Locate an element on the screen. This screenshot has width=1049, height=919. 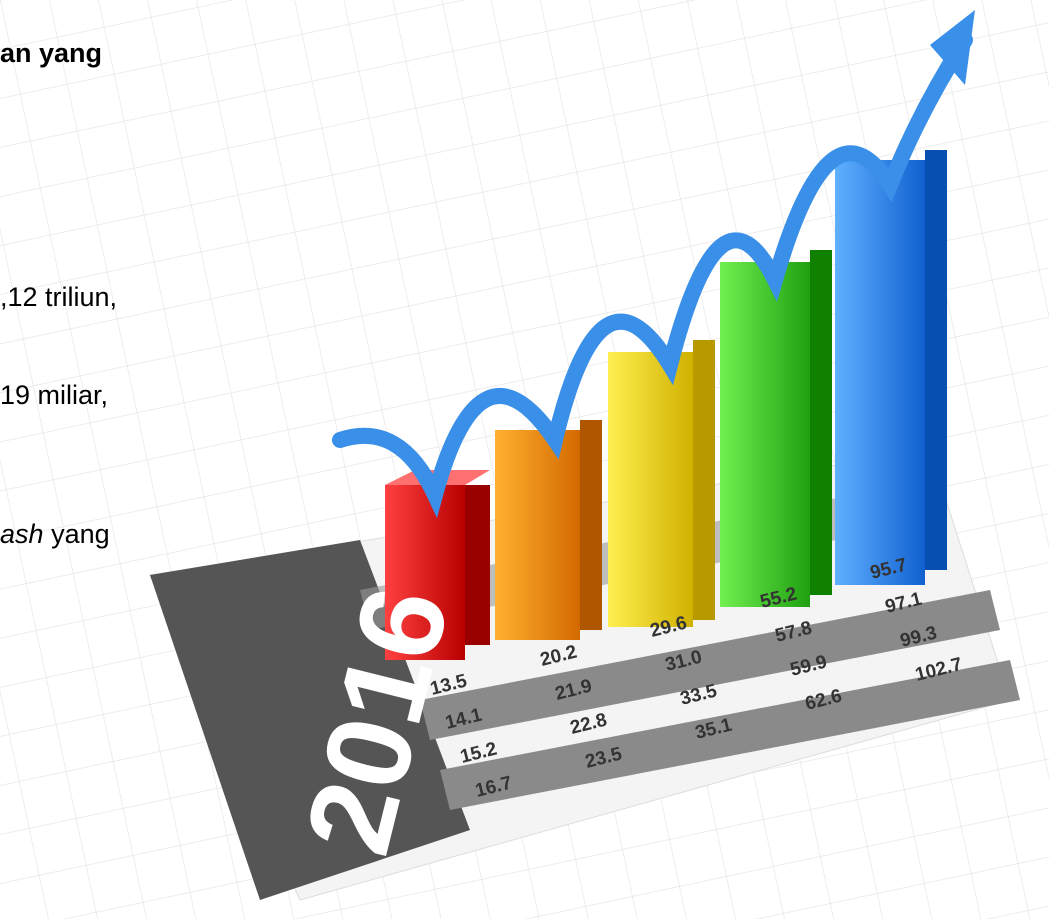
italic-text: ash is located at coordinates (22, 534).